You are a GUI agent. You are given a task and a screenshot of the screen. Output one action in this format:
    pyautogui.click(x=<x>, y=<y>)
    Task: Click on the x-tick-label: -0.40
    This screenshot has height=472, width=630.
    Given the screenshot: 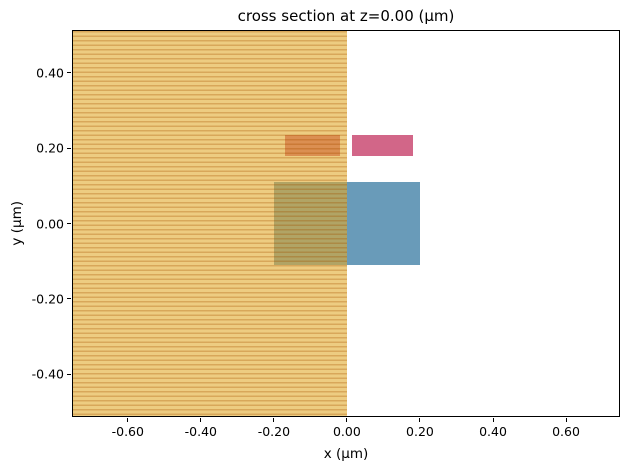 What is the action you would take?
    pyautogui.click(x=200, y=431)
    